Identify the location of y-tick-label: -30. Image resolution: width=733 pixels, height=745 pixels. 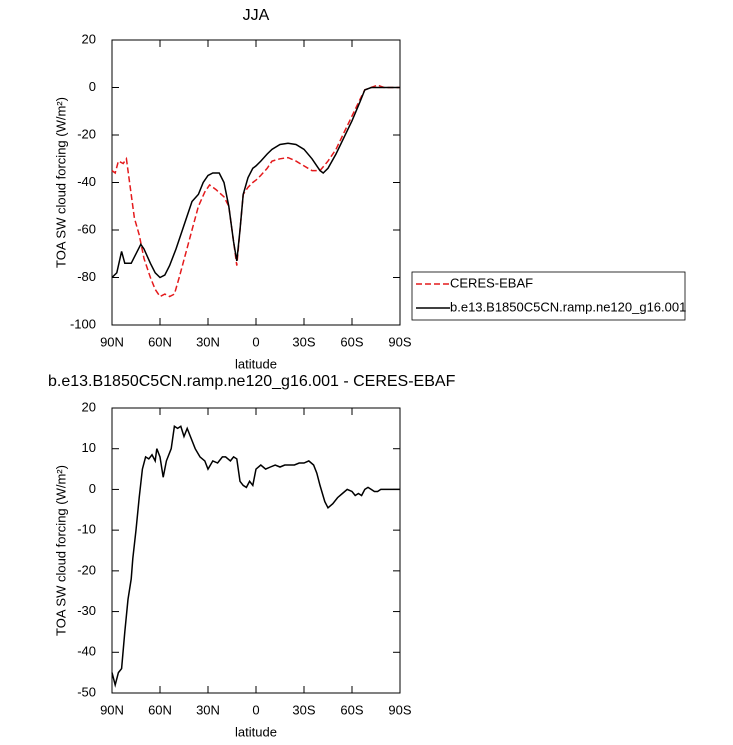
(86, 610).